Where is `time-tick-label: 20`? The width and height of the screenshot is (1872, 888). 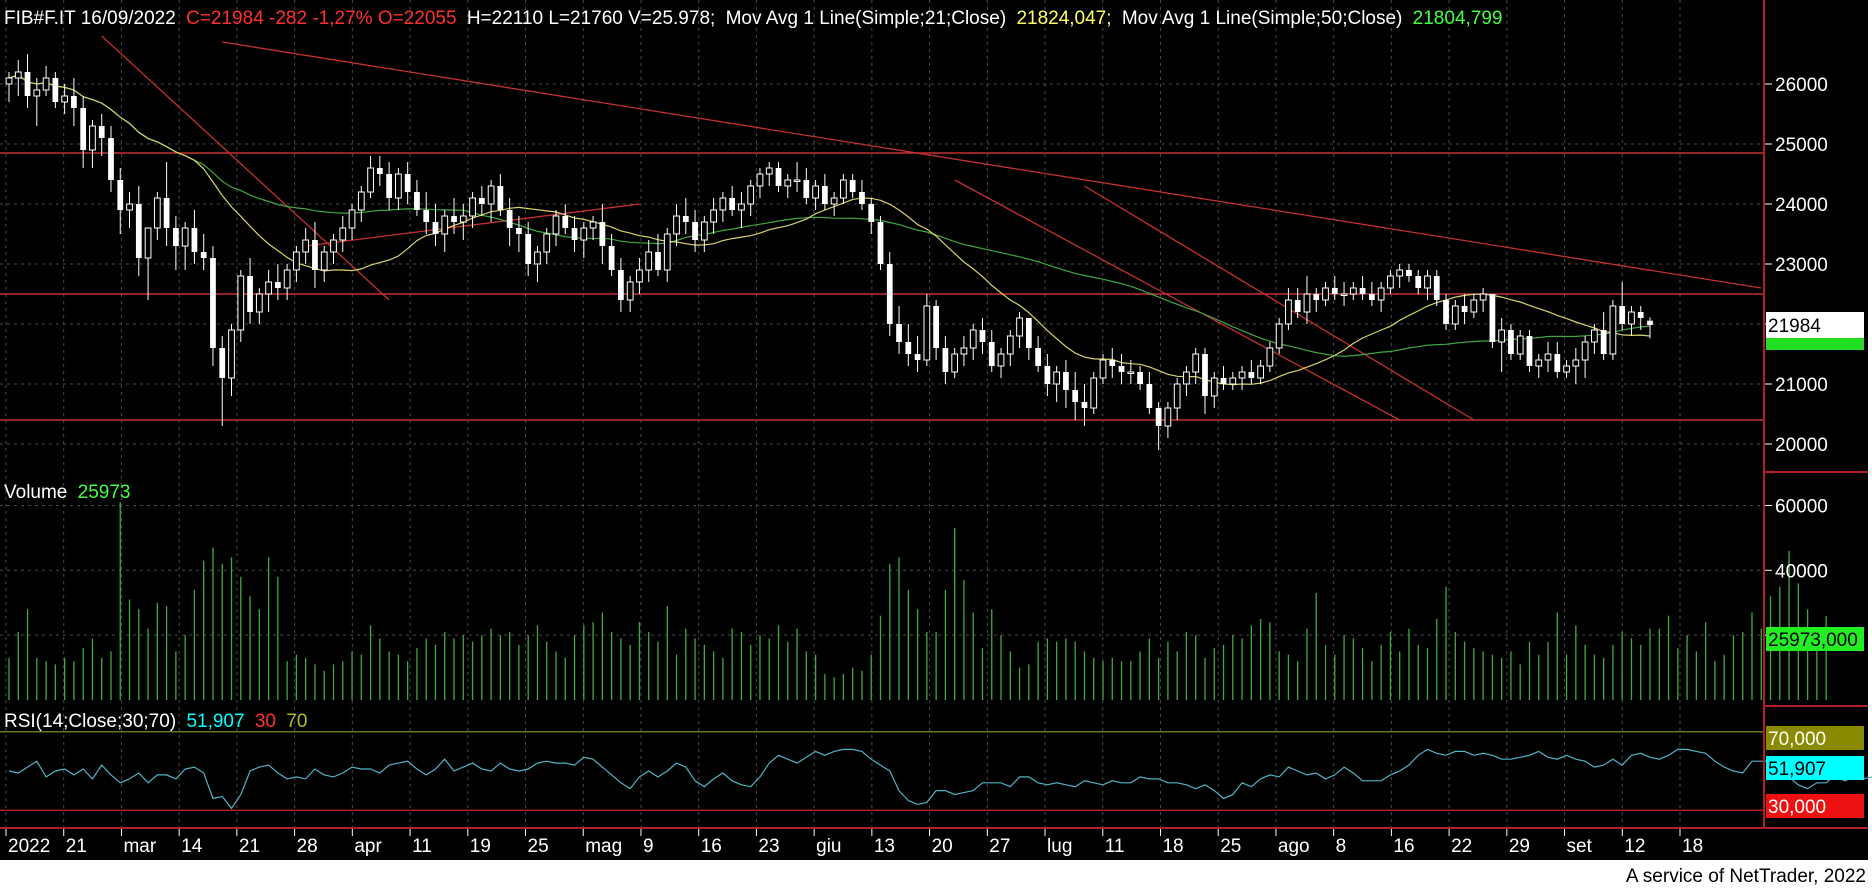 time-tick-label: 20 is located at coordinates (942, 846).